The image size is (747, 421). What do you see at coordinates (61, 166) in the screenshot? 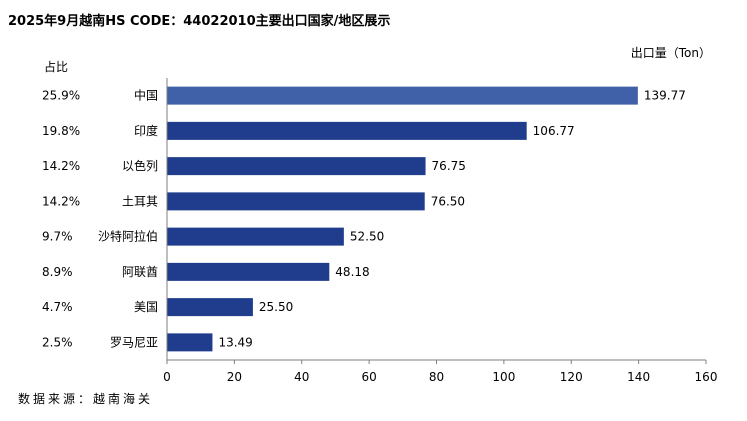
I see `share-label-2: 14.2%` at bounding box center [61, 166].